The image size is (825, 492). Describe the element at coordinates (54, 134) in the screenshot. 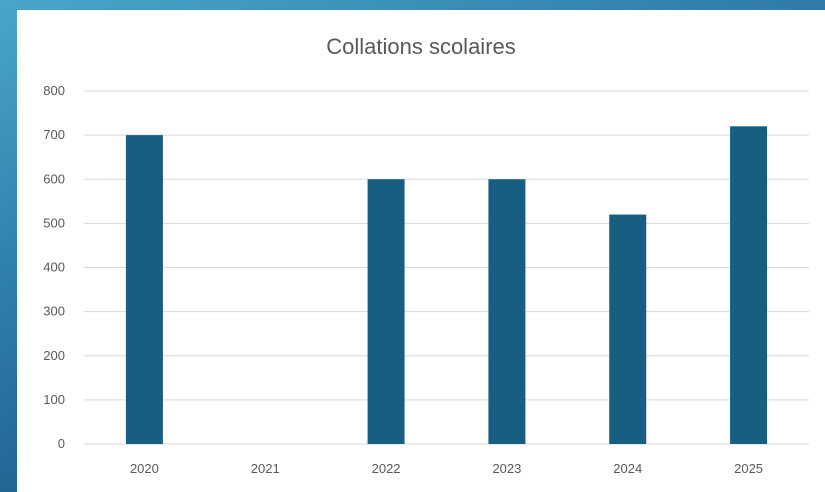

I see `y-tick-label: 700` at that location.